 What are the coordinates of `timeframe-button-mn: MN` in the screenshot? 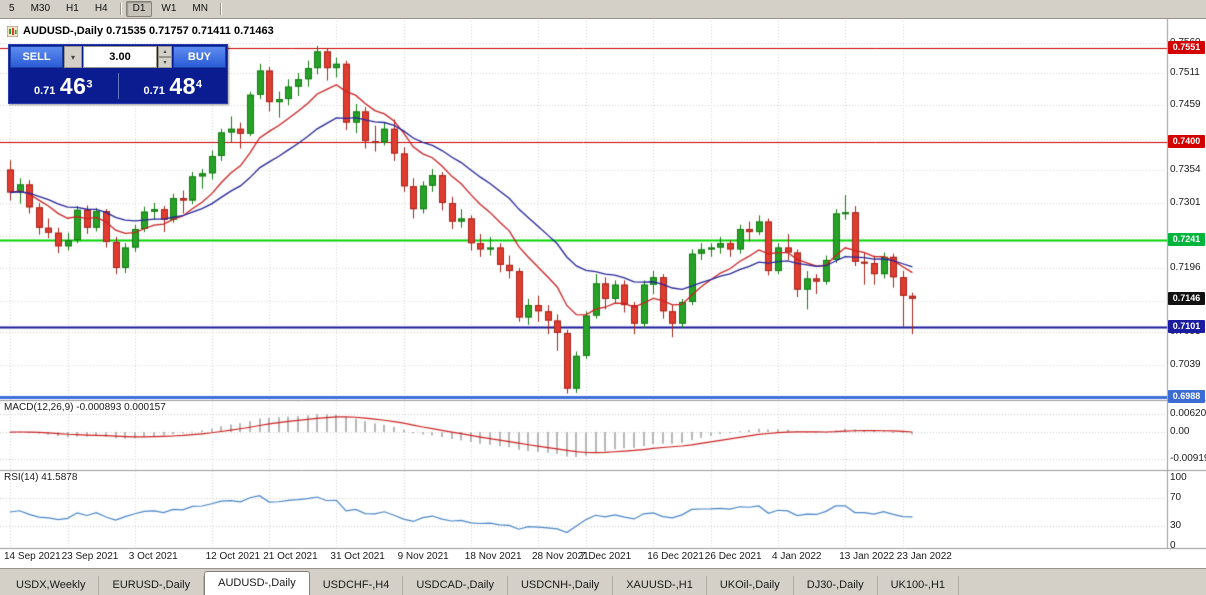 It's located at (200, 8).